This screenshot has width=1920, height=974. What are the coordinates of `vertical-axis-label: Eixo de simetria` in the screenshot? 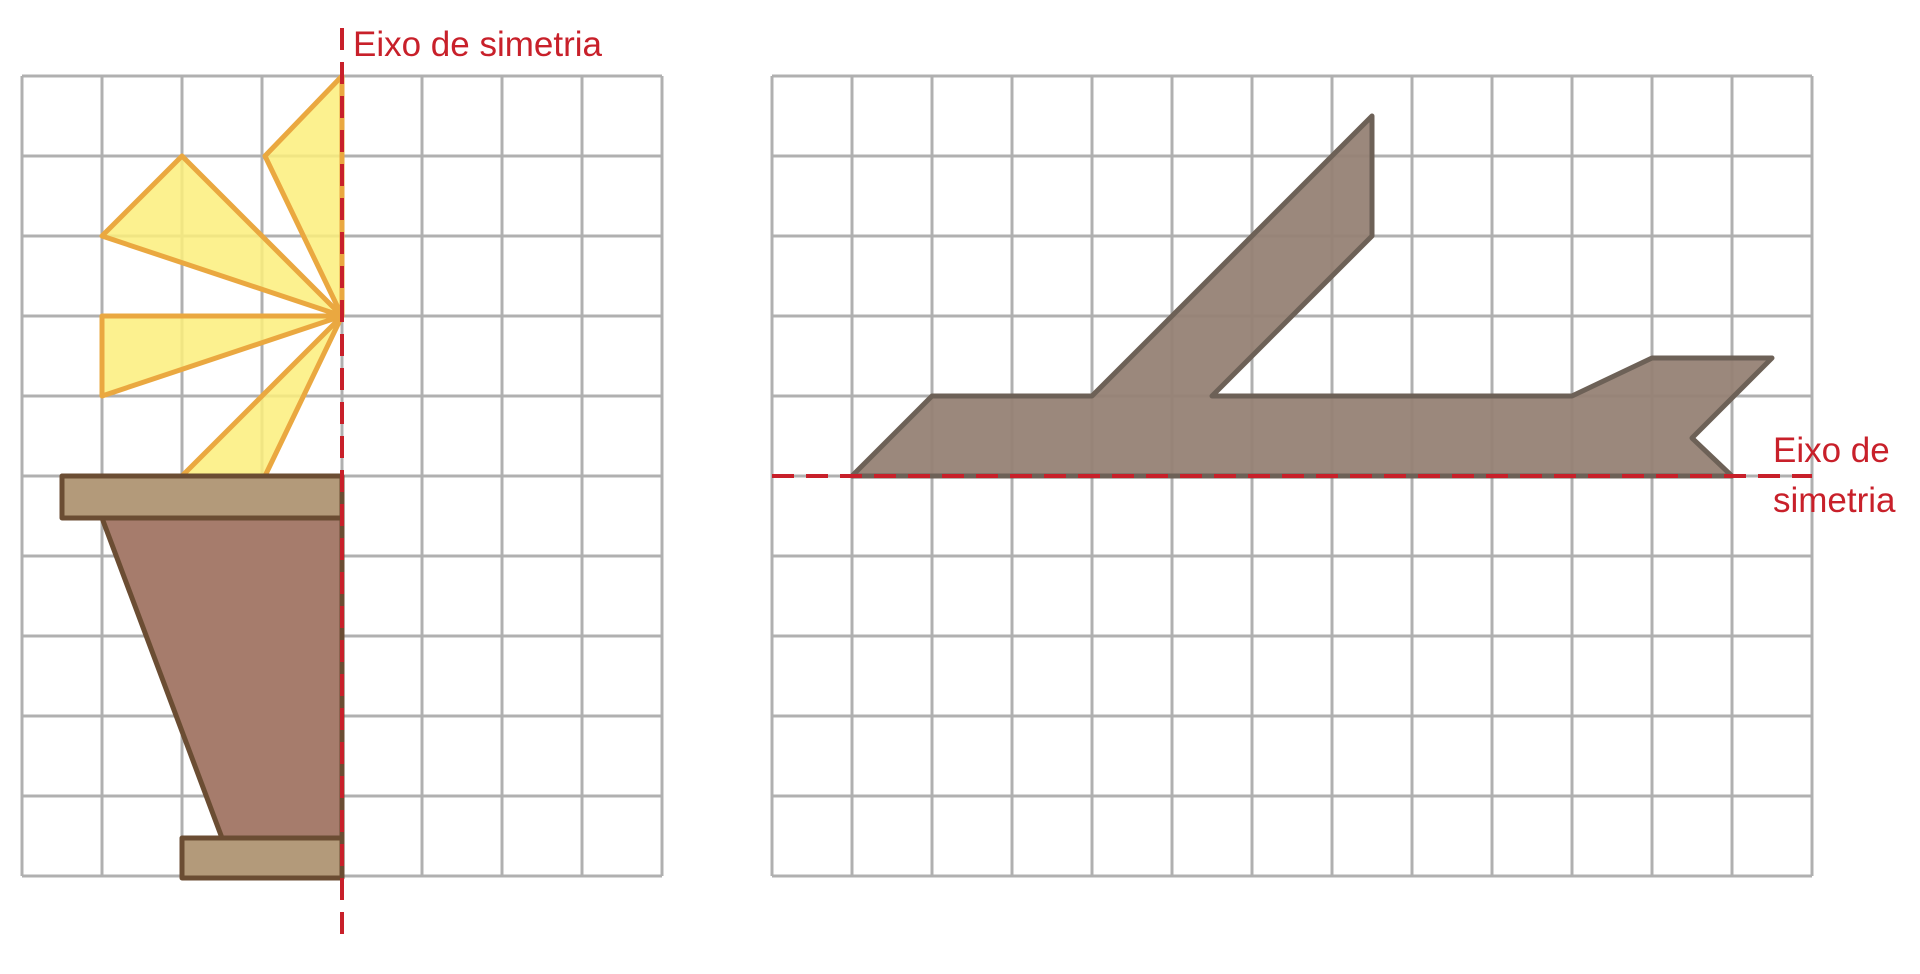 It's located at (478, 44).